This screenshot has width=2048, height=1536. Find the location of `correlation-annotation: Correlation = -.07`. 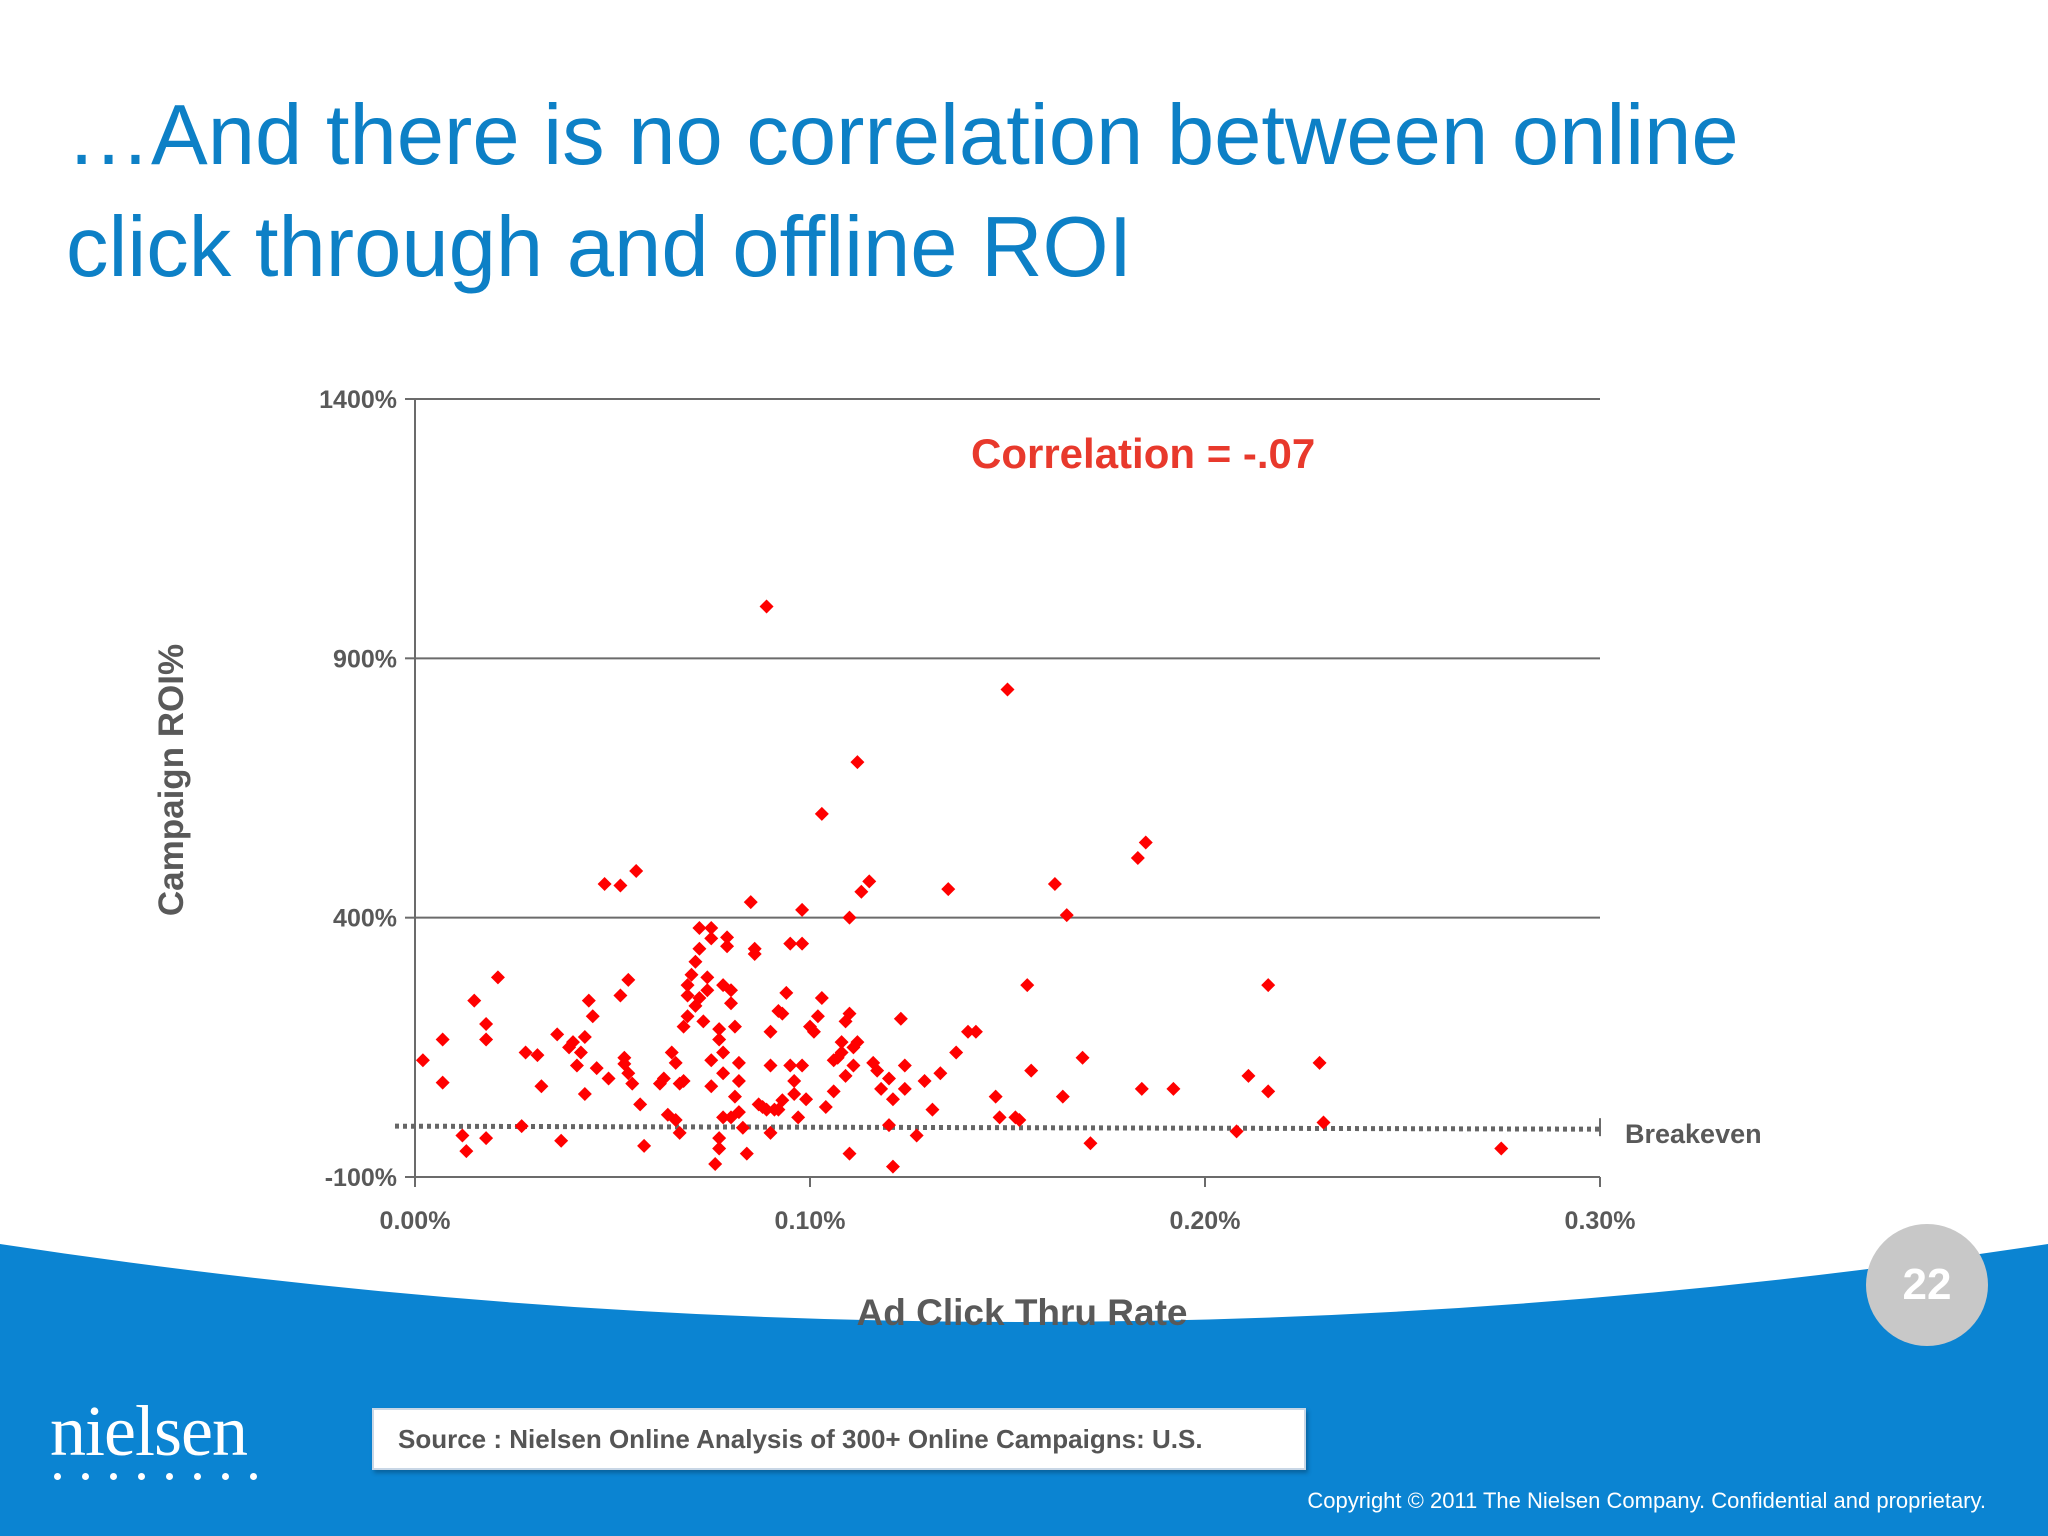

correlation-annotation: Correlation = -.07 is located at coordinates (1143, 453).